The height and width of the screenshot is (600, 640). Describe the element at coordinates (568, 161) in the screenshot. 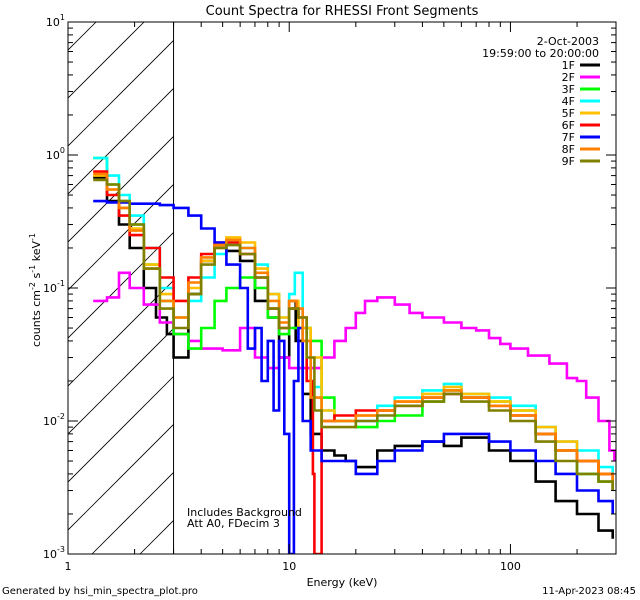

I see `legend-label-9F: 9F` at that location.